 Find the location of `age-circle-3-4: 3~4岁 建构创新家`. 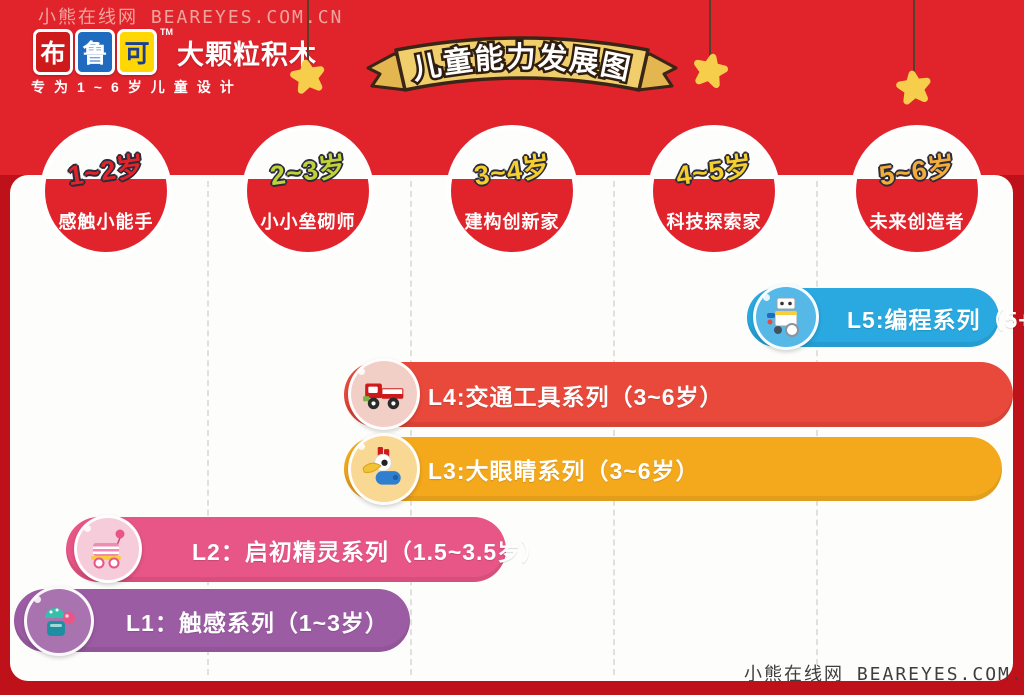

age-circle-3-4: 3~4岁 建构创新家 is located at coordinates (512, 191).